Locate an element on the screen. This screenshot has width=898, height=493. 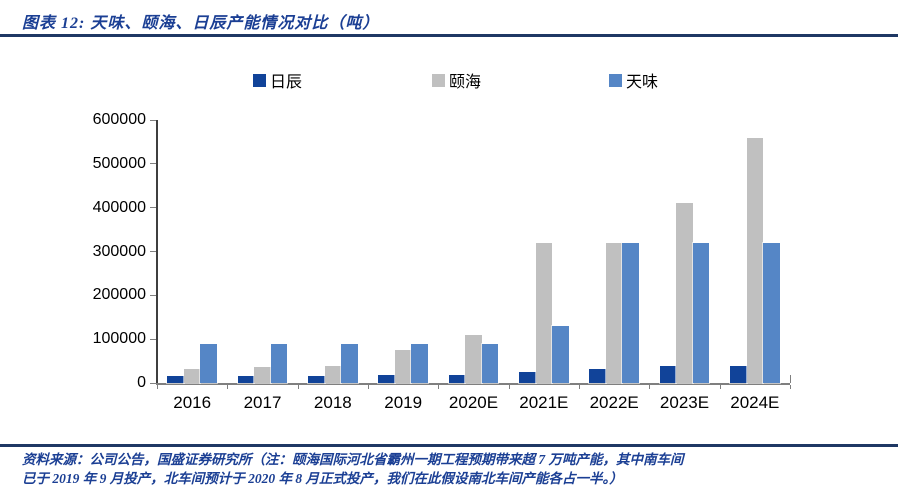
y-axis-label: 600000 is located at coordinates (119, 119).